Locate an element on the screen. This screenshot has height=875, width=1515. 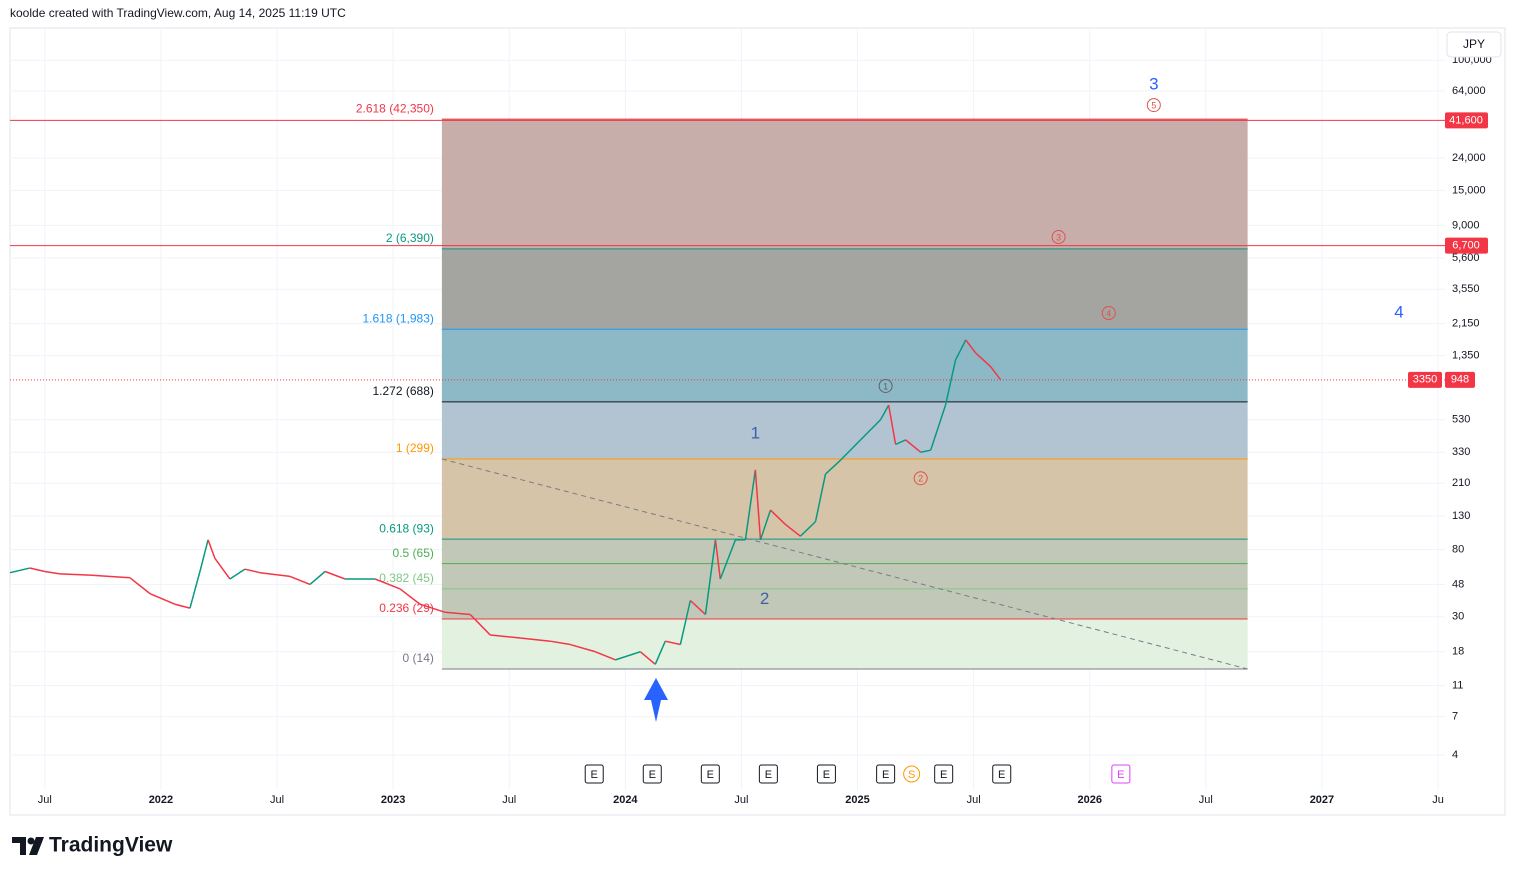
trendline is located at coordinates (844, 564).